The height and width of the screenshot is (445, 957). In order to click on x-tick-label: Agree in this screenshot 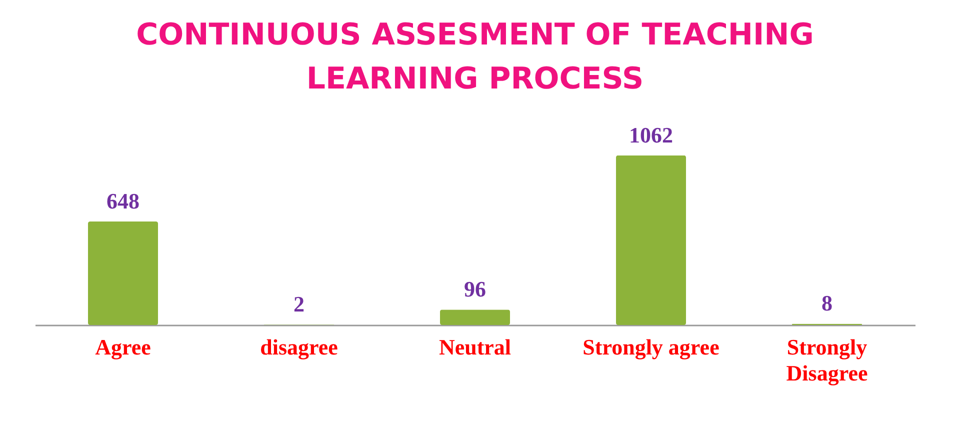, I will do `click(123, 347)`.